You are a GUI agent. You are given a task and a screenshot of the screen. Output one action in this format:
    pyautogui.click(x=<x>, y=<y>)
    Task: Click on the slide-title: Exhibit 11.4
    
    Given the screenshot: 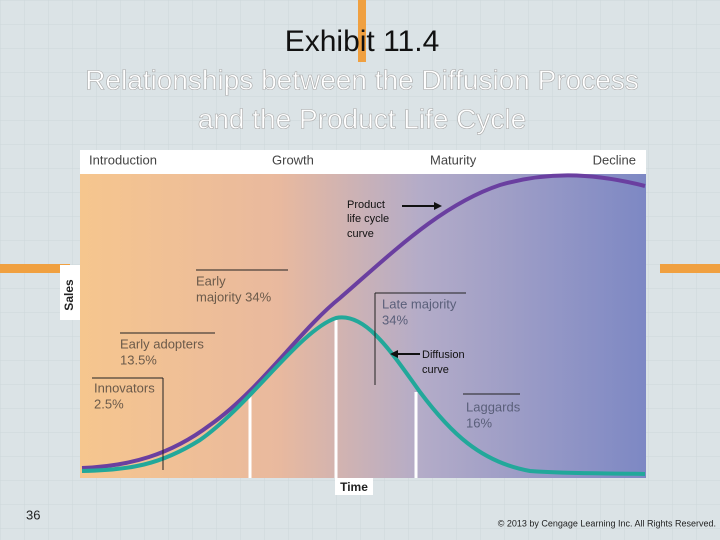 What is the action you would take?
    pyautogui.click(x=362, y=41)
    